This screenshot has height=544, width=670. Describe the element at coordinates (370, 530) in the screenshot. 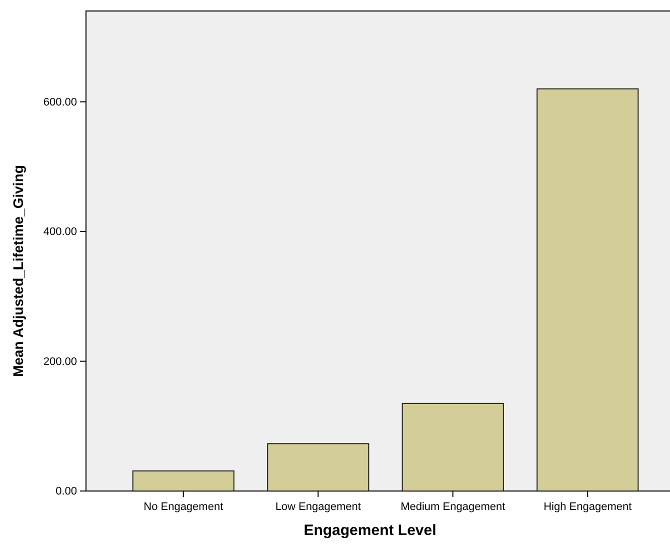

I see `x-axis-title: Engagement Level` at that location.